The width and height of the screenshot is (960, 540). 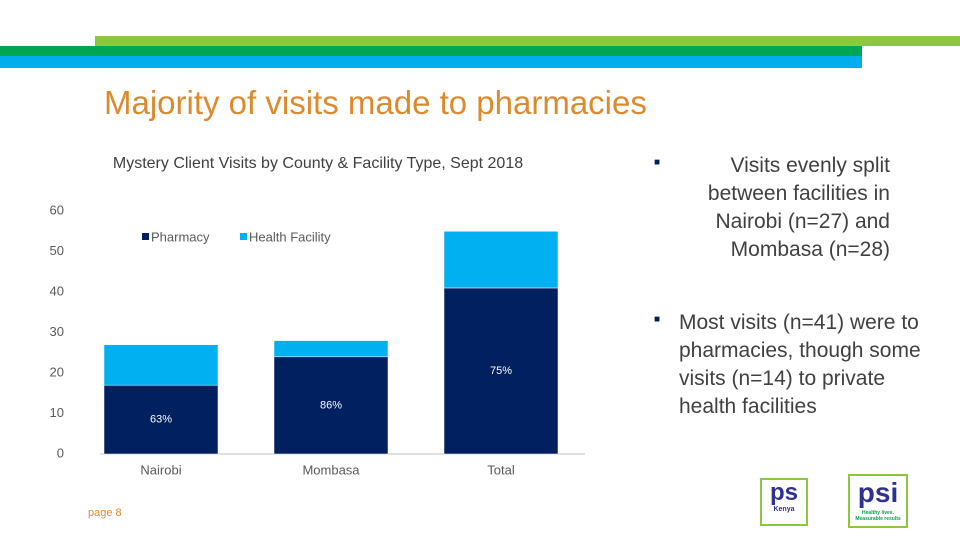 What do you see at coordinates (57, 209) in the screenshot?
I see `y-tick-label: 60` at bounding box center [57, 209].